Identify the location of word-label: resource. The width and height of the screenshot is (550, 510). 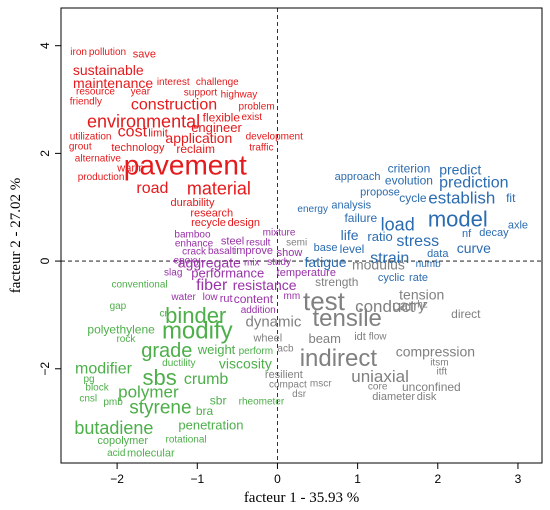
(95, 92).